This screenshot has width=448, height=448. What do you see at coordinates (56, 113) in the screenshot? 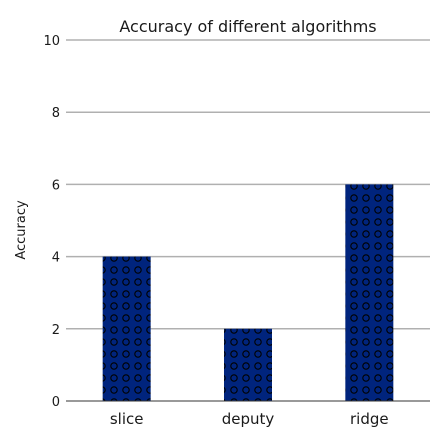
I see `y-tick-label: 8` at bounding box center [56, 113].